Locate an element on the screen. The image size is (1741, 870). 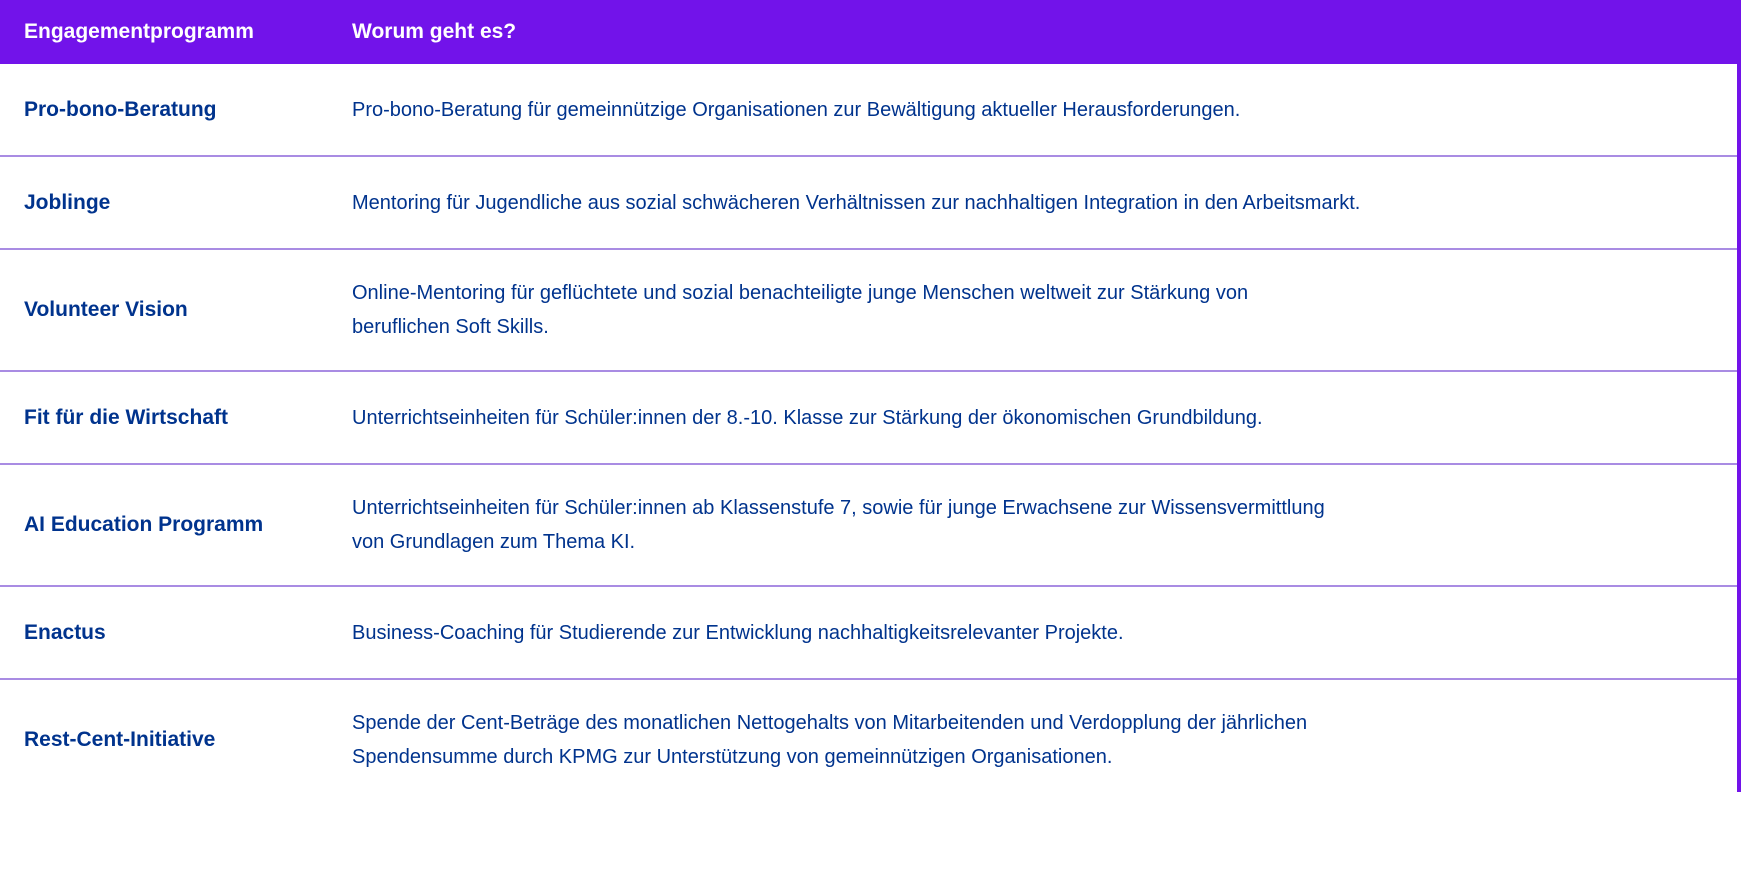
table-right-border is located at coordinates (1739, 396).